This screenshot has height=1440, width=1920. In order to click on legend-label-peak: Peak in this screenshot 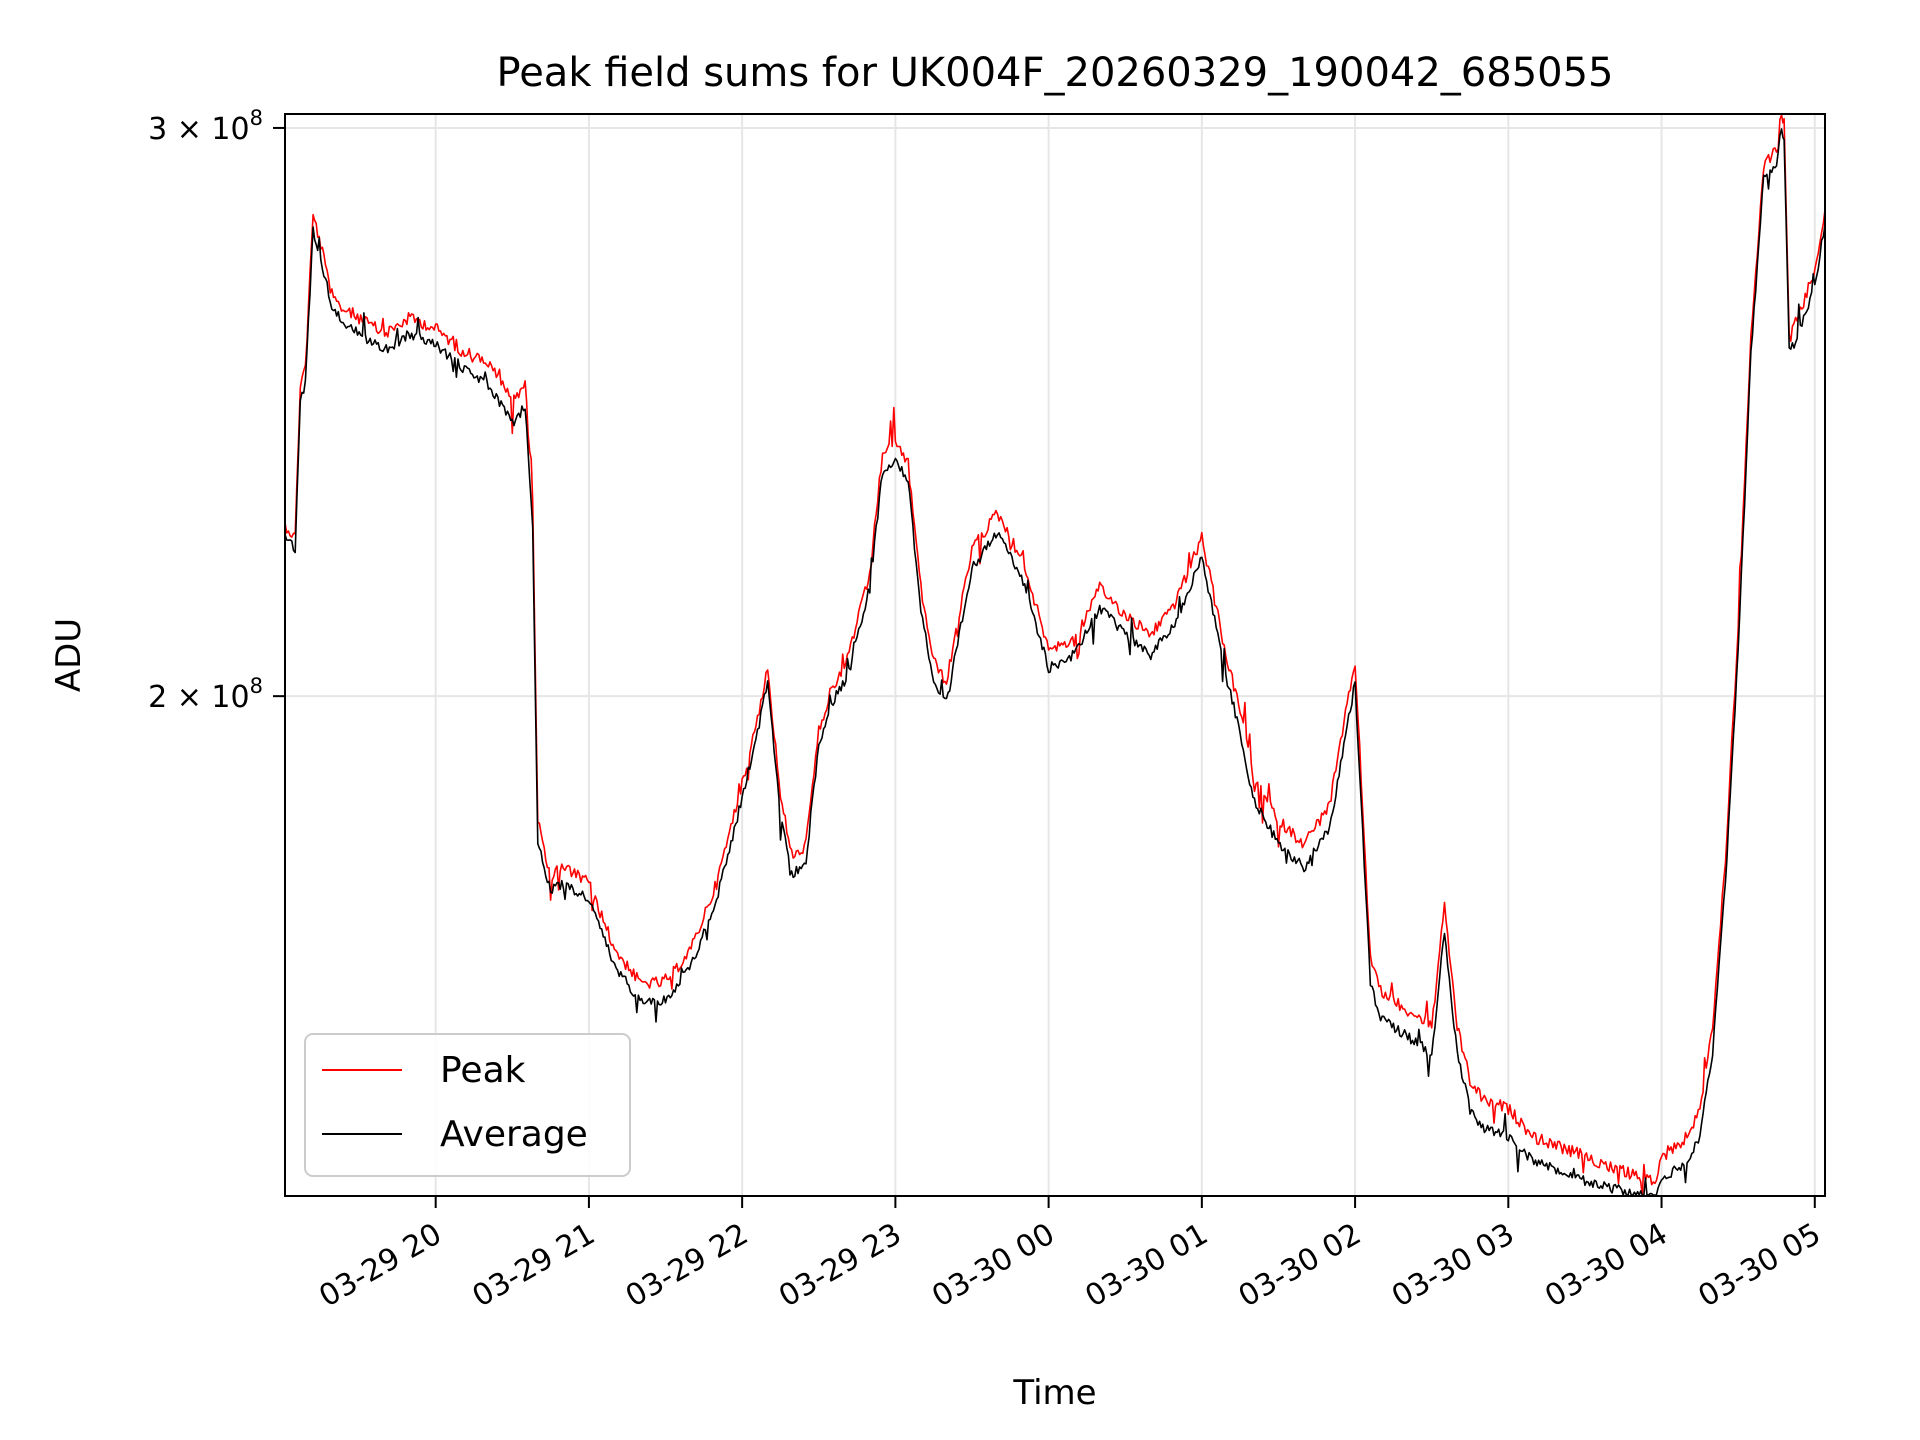, I will do `click(483, 1070)`.